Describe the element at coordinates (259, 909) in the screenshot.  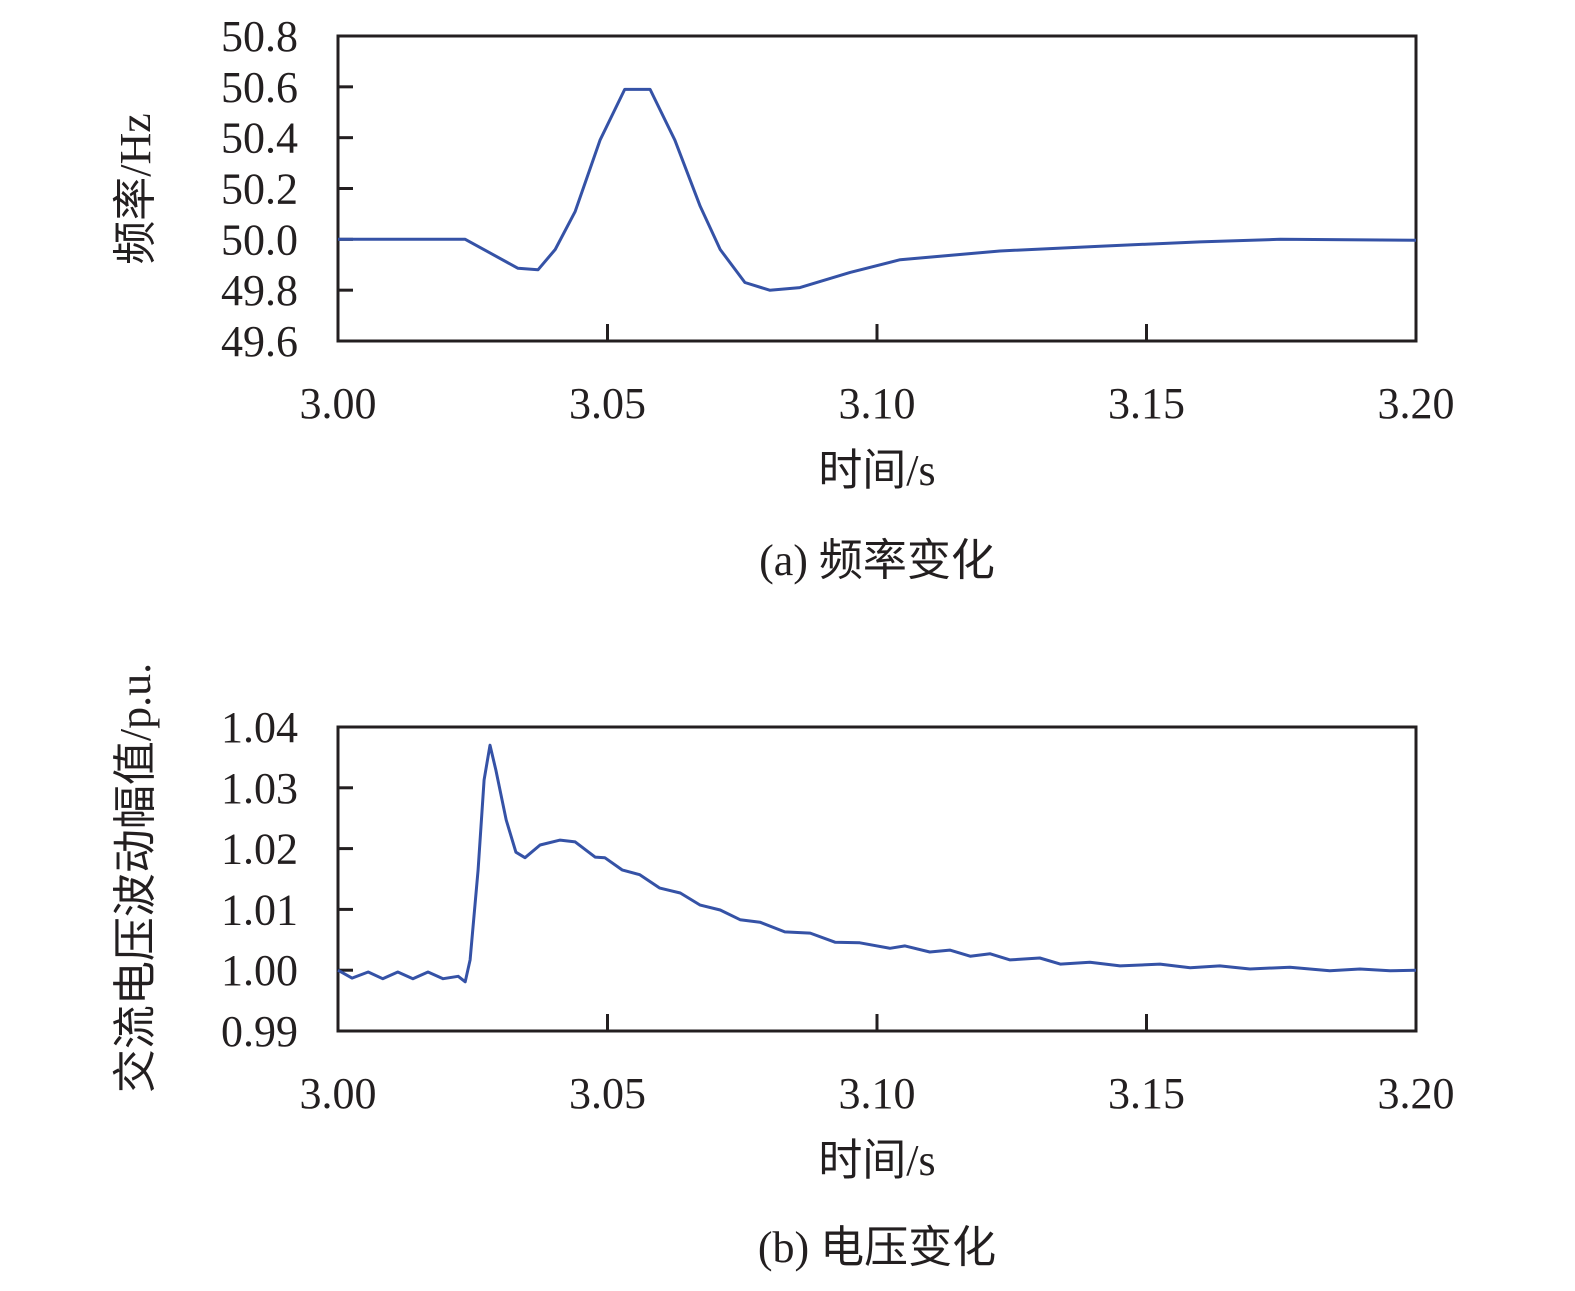
I see `y-tick-label: 1.01` at that location.